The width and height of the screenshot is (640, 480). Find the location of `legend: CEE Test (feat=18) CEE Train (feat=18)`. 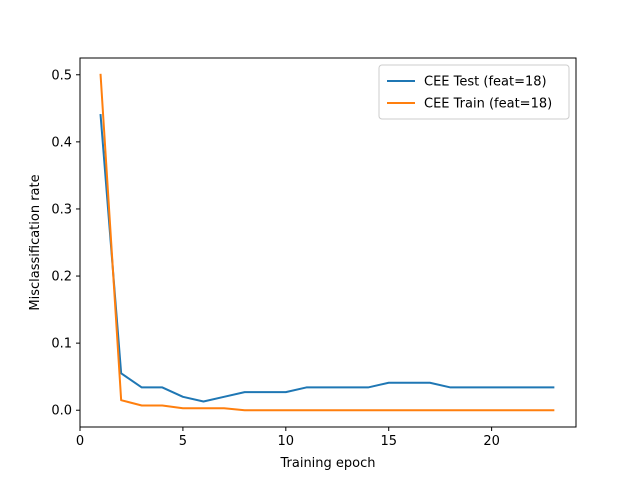

legend: CEE Test (feat=18) CEE Train (feat=18) is located at coordinates (474, 92).